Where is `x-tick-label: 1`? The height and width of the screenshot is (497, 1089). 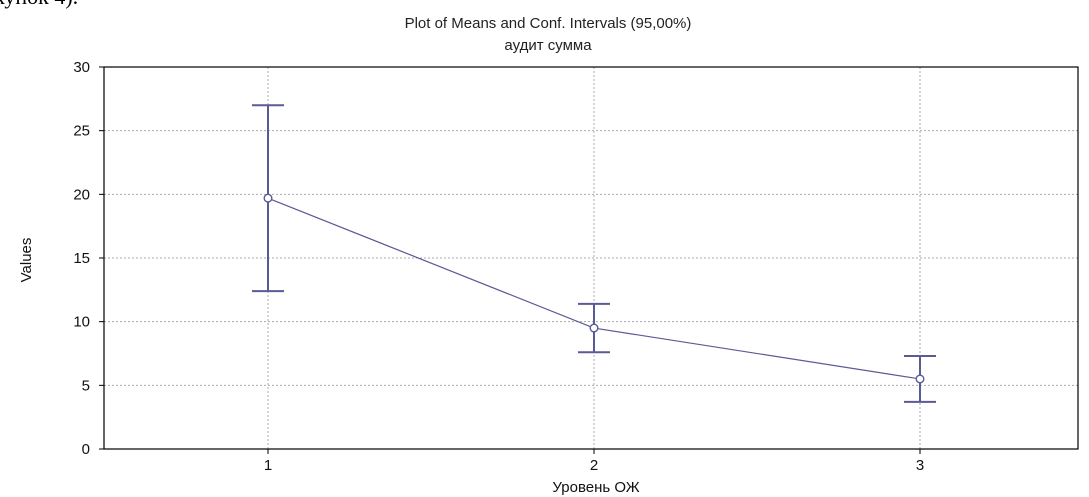
x-tick-label: 1 is located at coordinates (268, 465).